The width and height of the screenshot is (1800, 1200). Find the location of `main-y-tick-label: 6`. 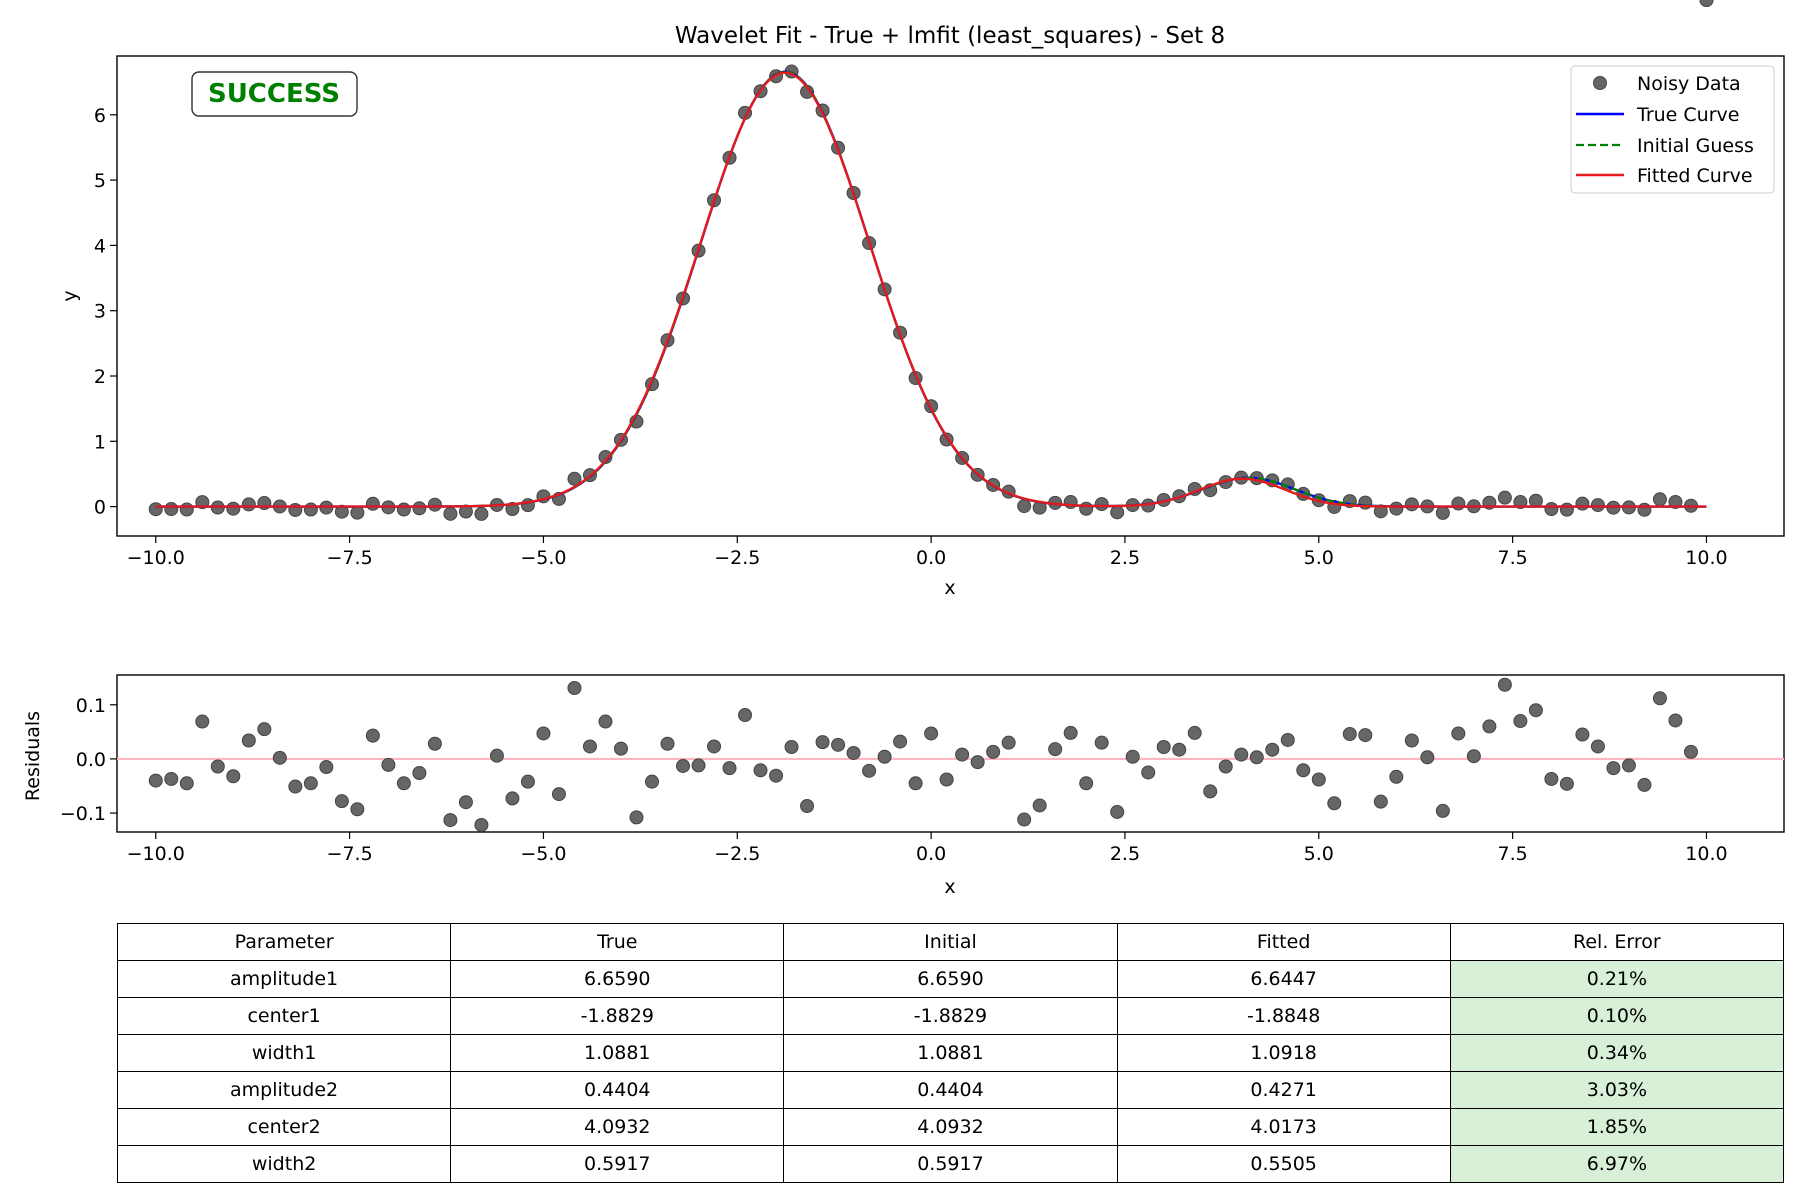

main-y-tick-label: 6 is located at coordinates (100, 116).